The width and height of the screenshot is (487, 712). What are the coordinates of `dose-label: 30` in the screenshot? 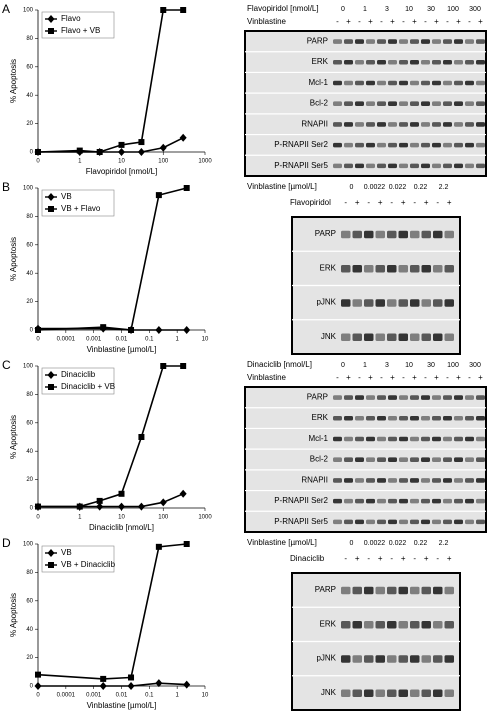 It's located at (431, 9).